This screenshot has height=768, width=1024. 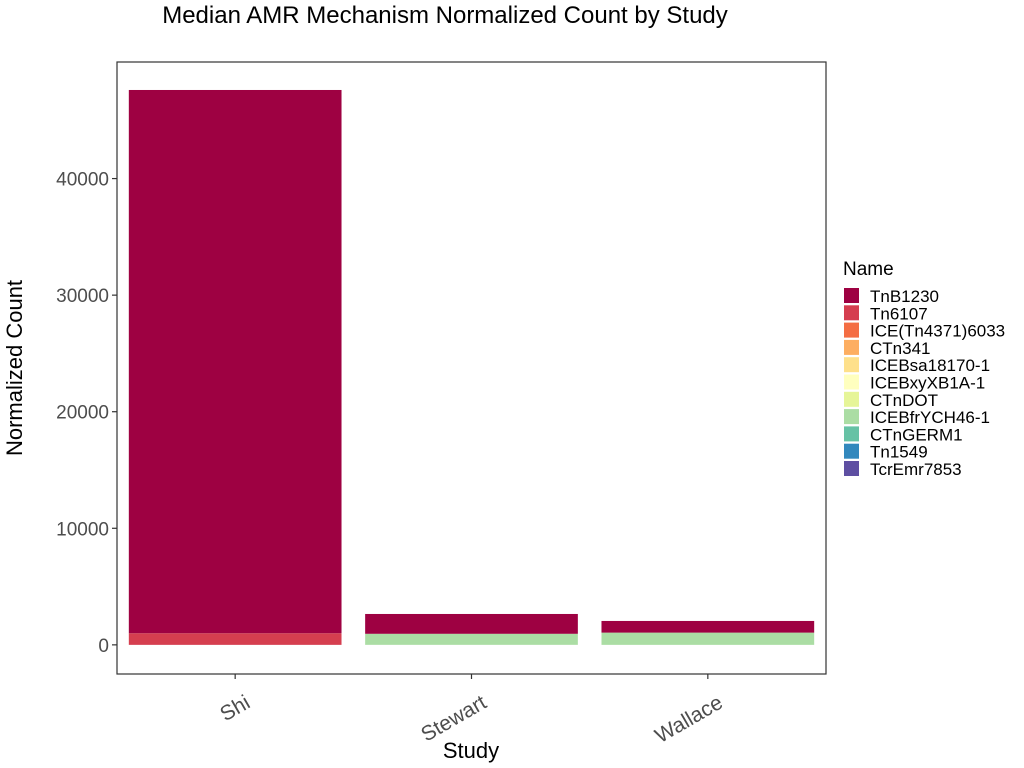 I want to click on legend-label: ICEBsa18170-1, so click(x=930, y=365).